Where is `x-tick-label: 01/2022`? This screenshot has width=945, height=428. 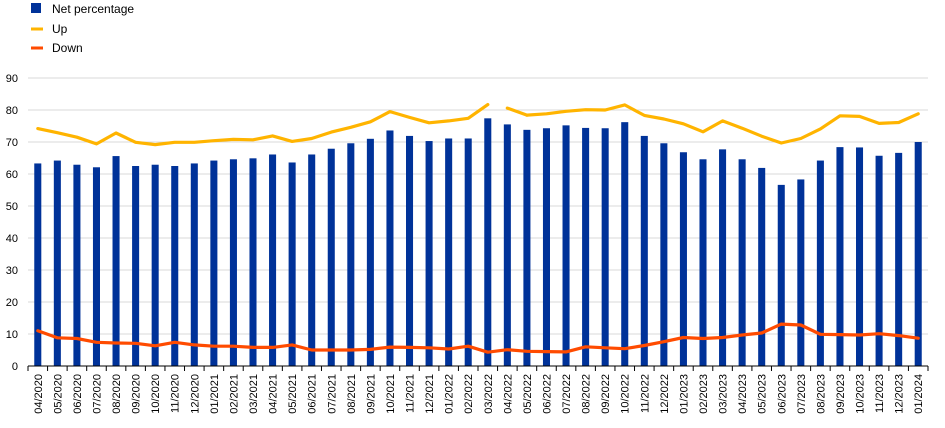 x-tick-label: 01/2022 is located at coordinates (450, 394).